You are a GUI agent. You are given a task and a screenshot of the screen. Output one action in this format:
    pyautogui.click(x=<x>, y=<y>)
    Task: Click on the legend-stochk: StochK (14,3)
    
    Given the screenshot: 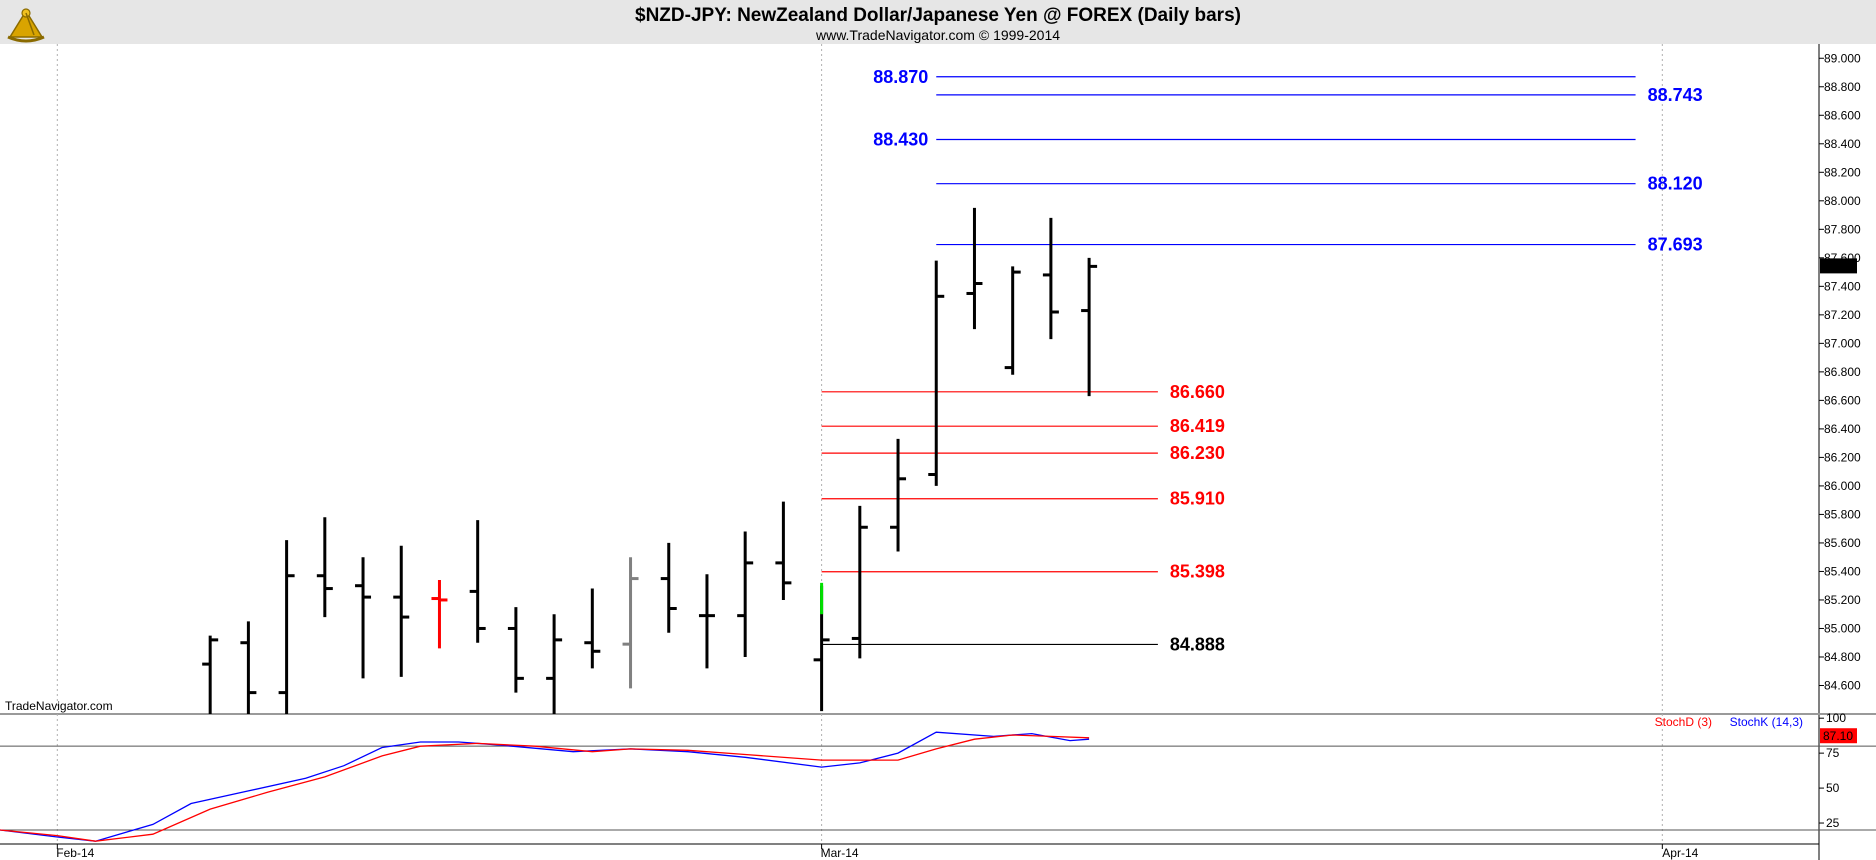 What is the action you would take?
    pyautogui.click(x=1766, y=722)
    